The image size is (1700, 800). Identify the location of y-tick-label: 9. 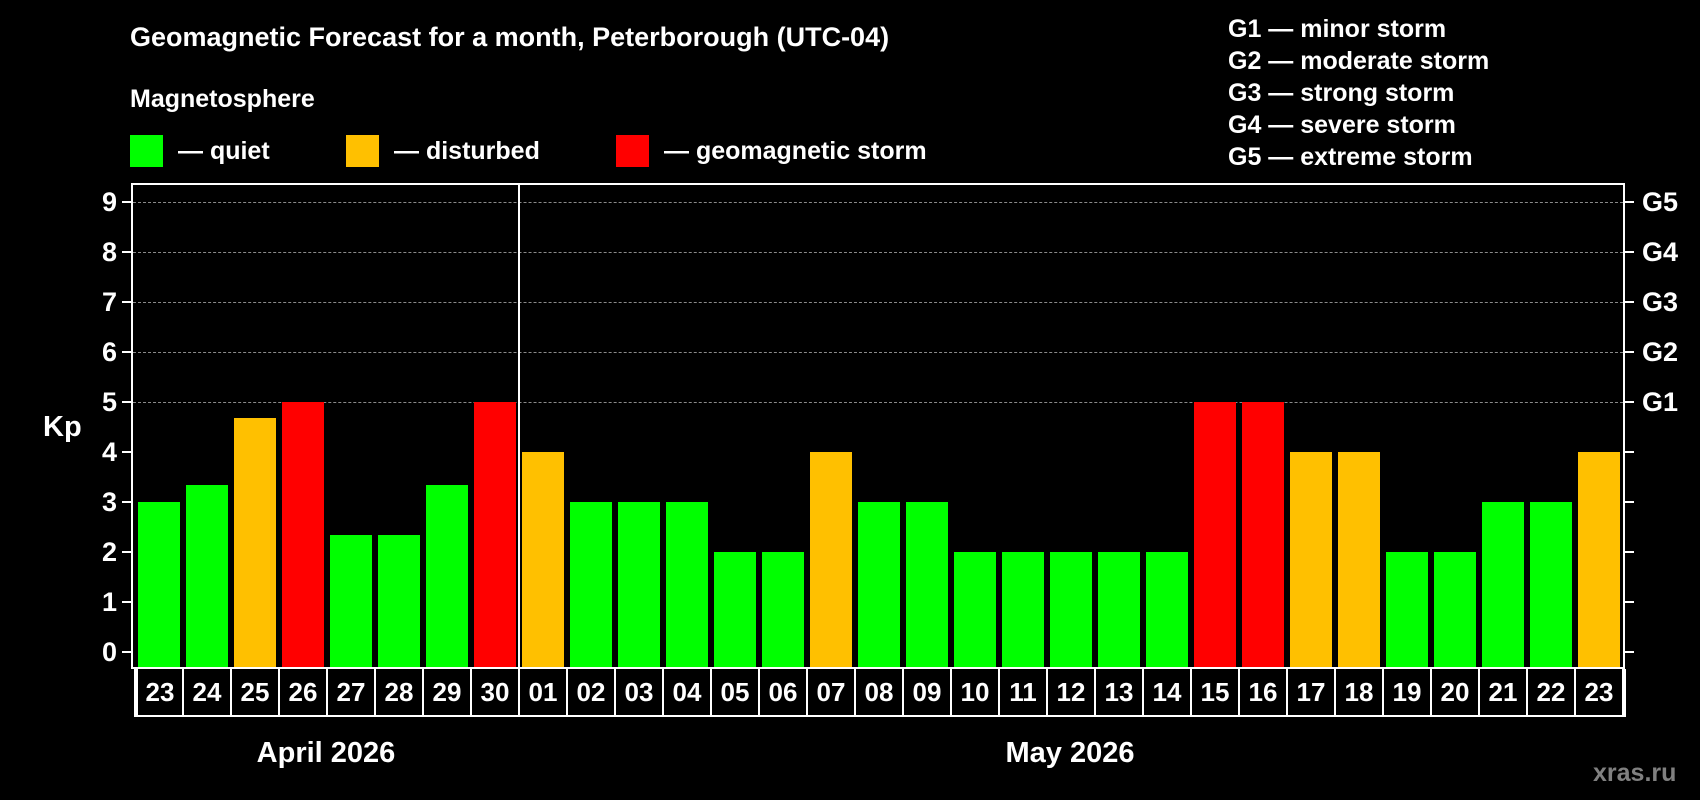
(109, 202).